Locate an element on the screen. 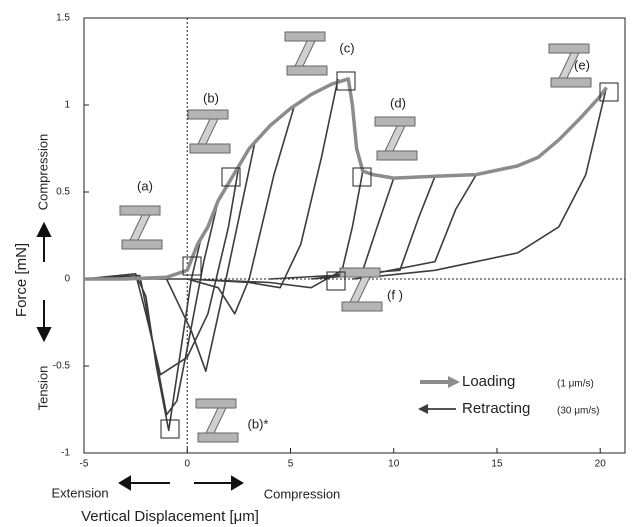 This screenshot has height=527, width=635. annotation: (a) is located at coordinates (145, 185).